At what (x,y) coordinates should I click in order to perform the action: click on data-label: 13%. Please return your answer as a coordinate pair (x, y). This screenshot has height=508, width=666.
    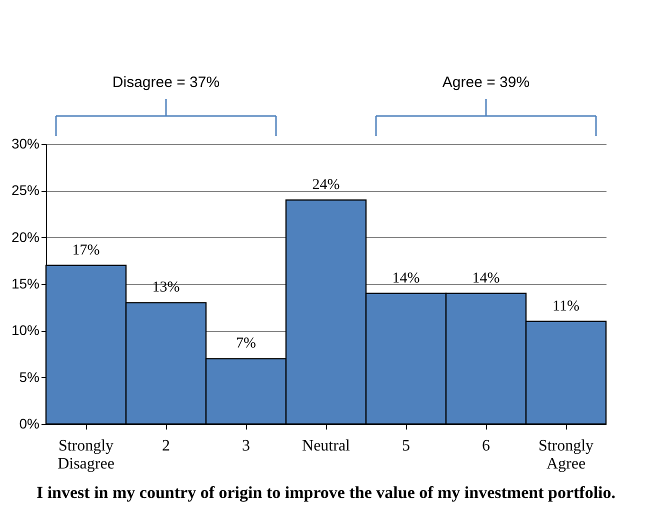
    Looking at the image, I should click on (166, 288).